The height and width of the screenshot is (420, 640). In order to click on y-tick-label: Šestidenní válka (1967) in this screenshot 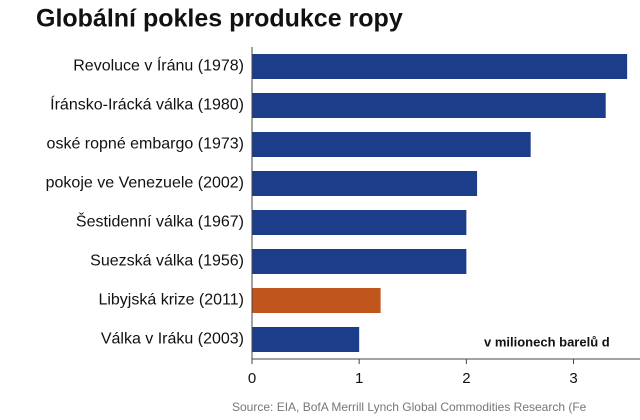, I will do `click(160, 221)`.